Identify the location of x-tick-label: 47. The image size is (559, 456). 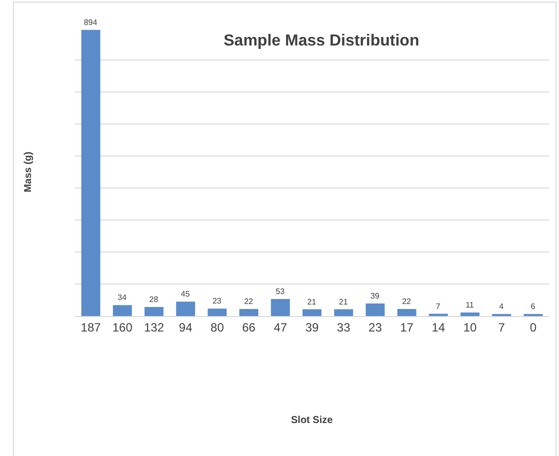
(281, 327).